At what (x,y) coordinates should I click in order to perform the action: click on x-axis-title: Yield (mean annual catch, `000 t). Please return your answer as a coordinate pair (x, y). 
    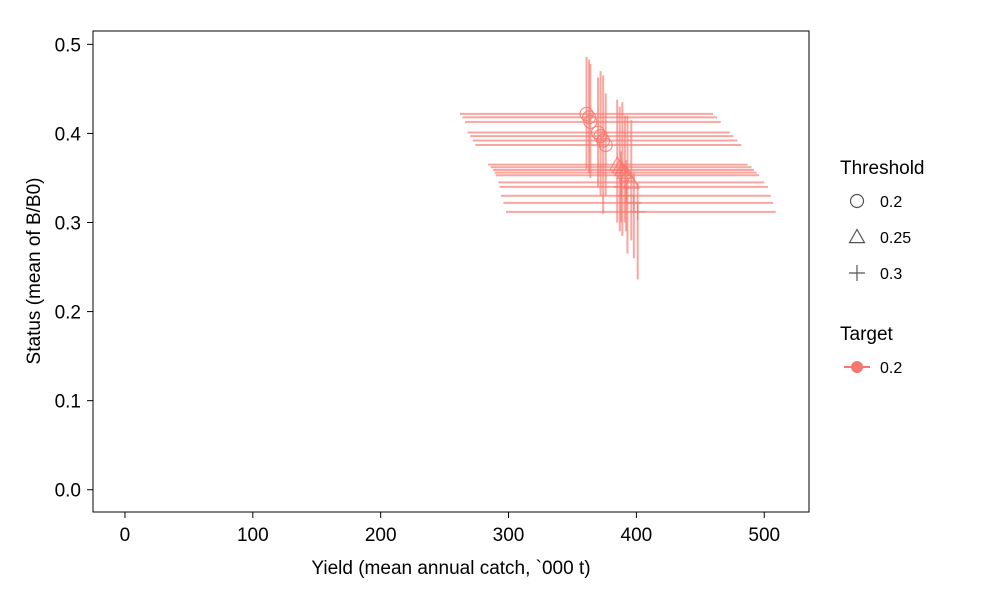
    Looking at the image, I should click on (450, 568).